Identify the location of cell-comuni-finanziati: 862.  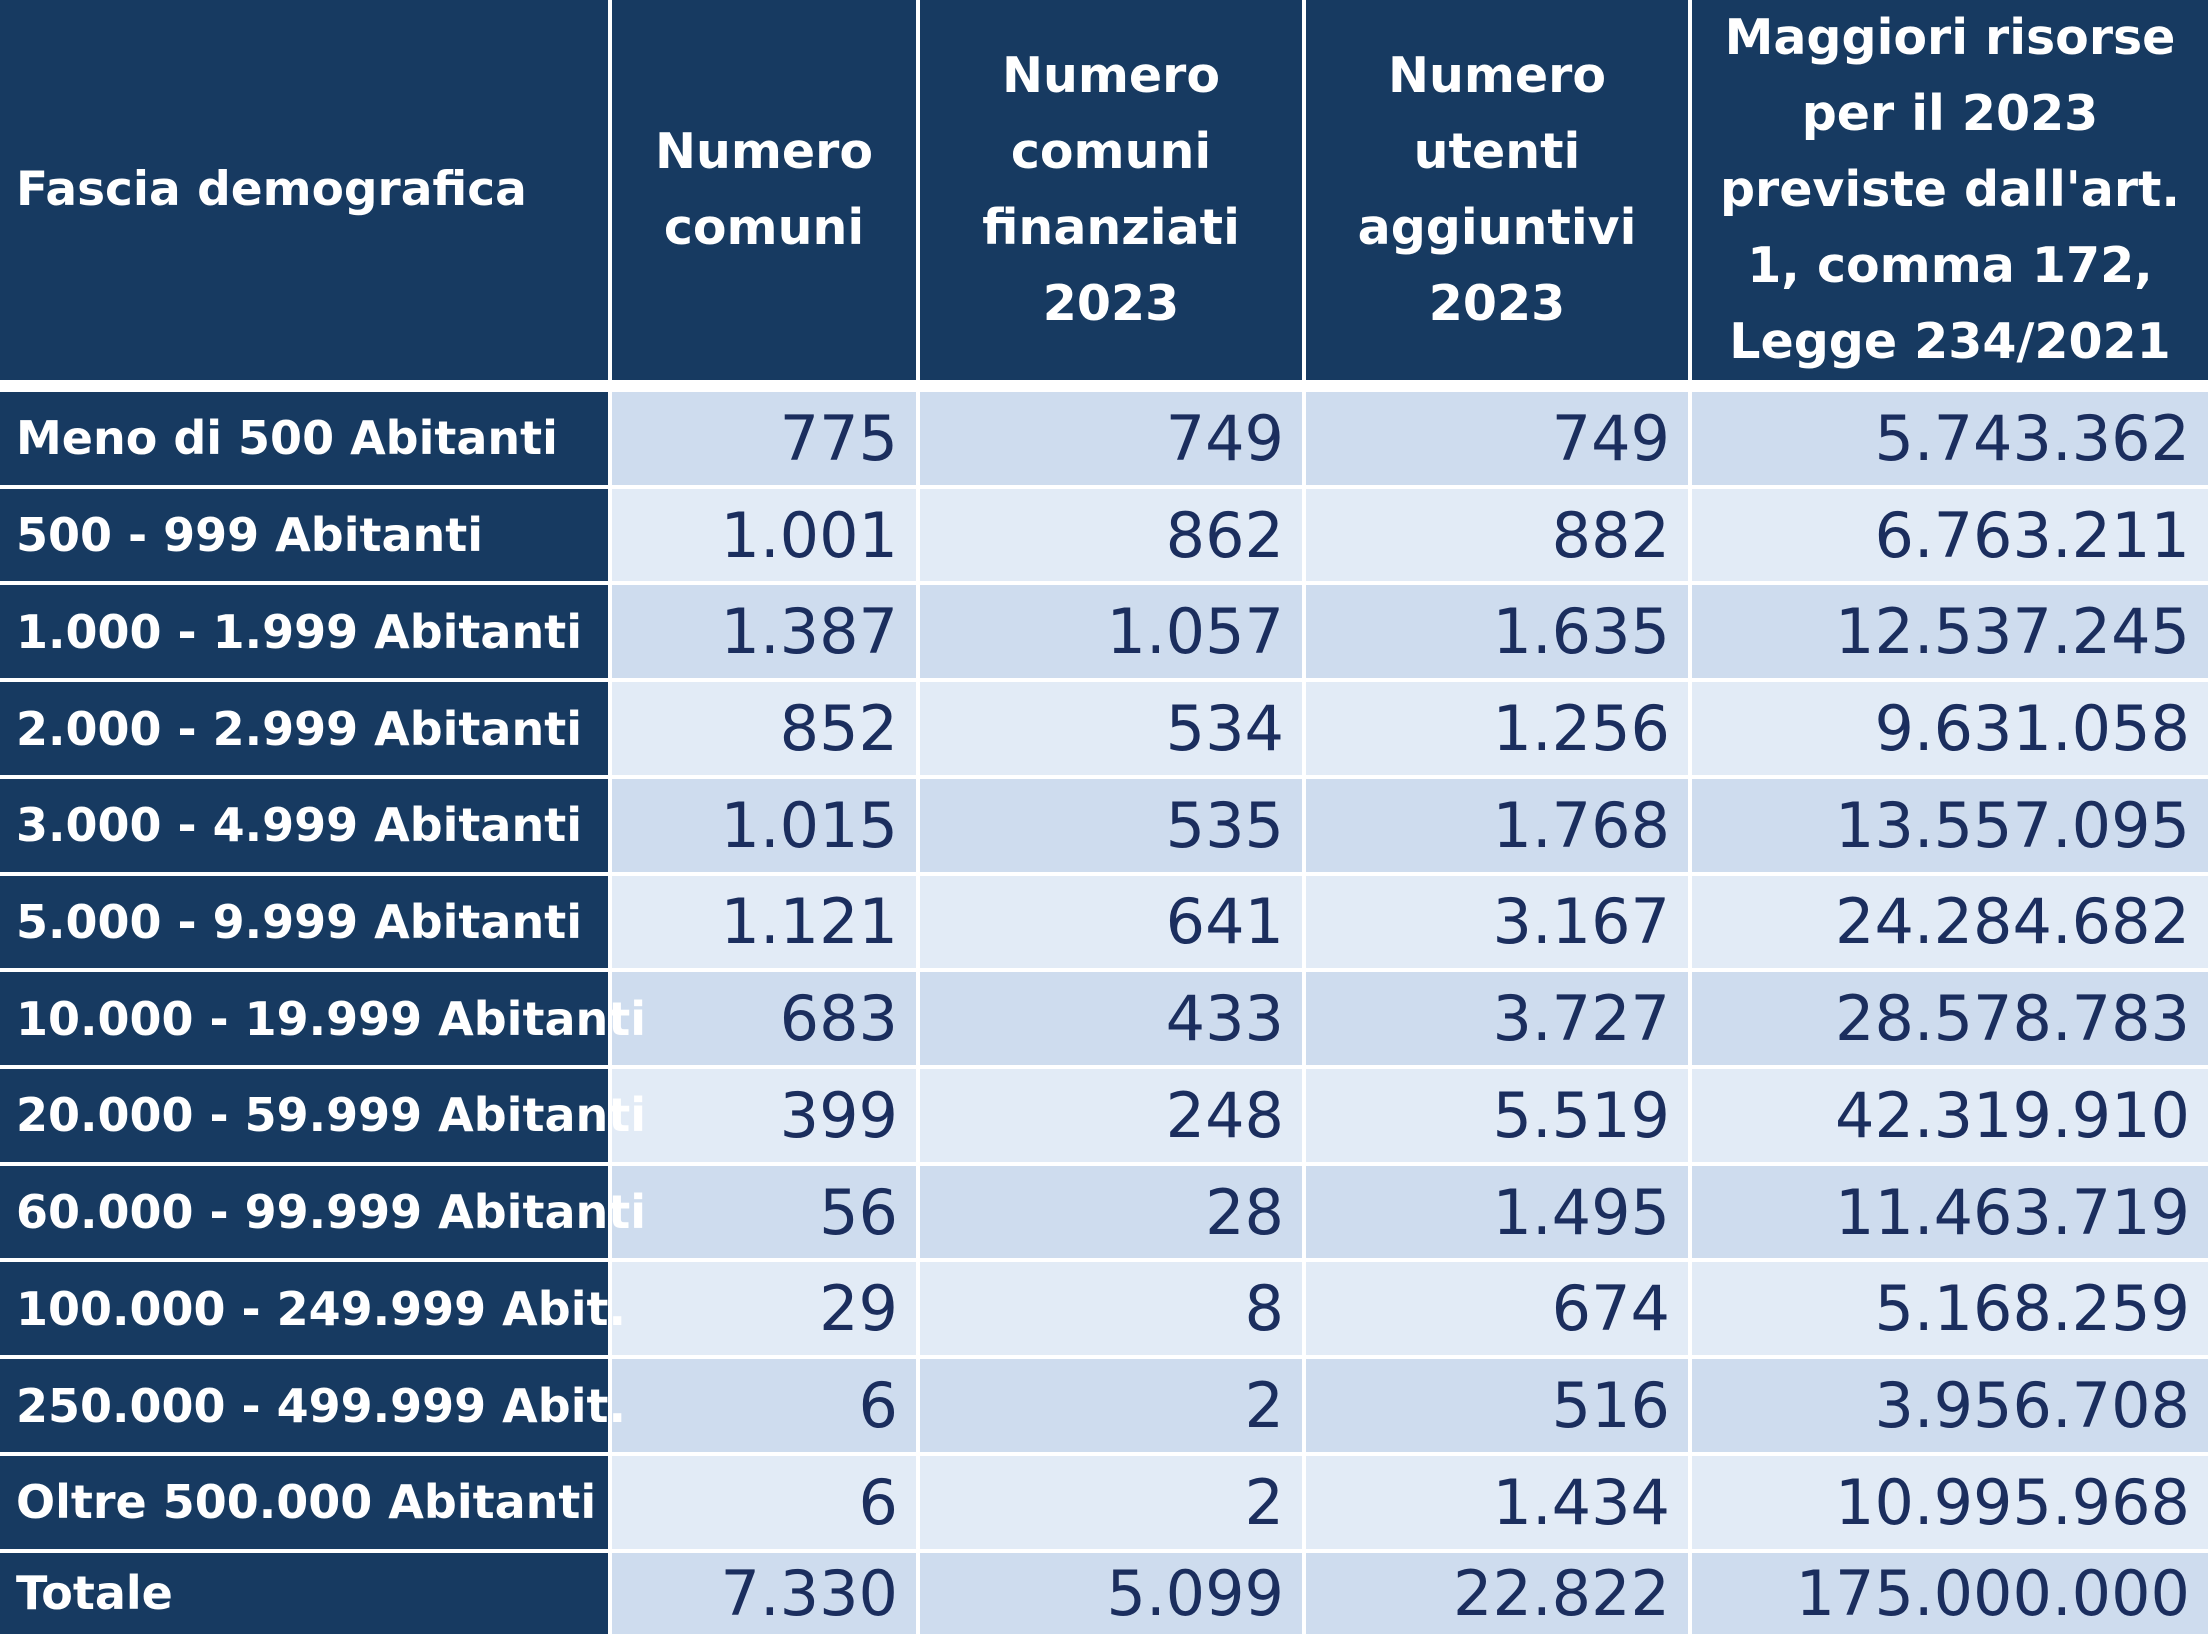
(1113, 537).